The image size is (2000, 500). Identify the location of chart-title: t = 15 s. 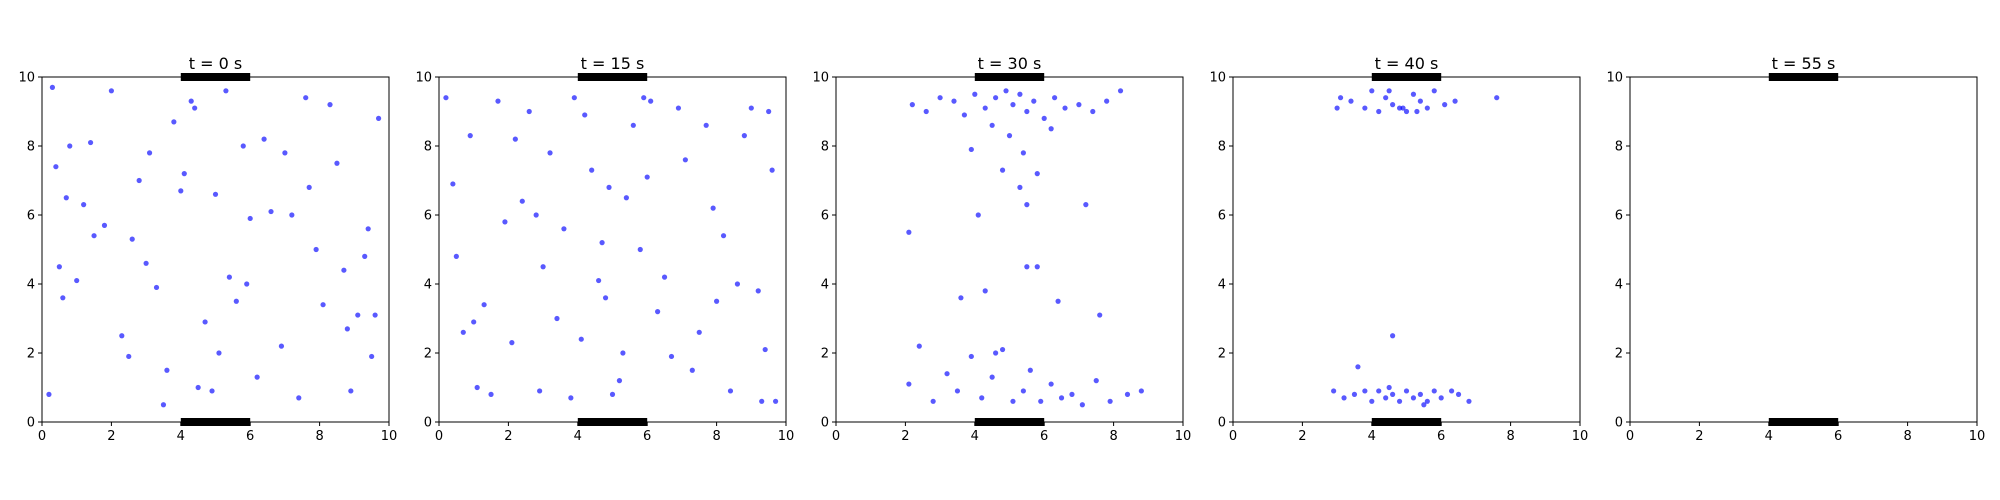
(613, 63).